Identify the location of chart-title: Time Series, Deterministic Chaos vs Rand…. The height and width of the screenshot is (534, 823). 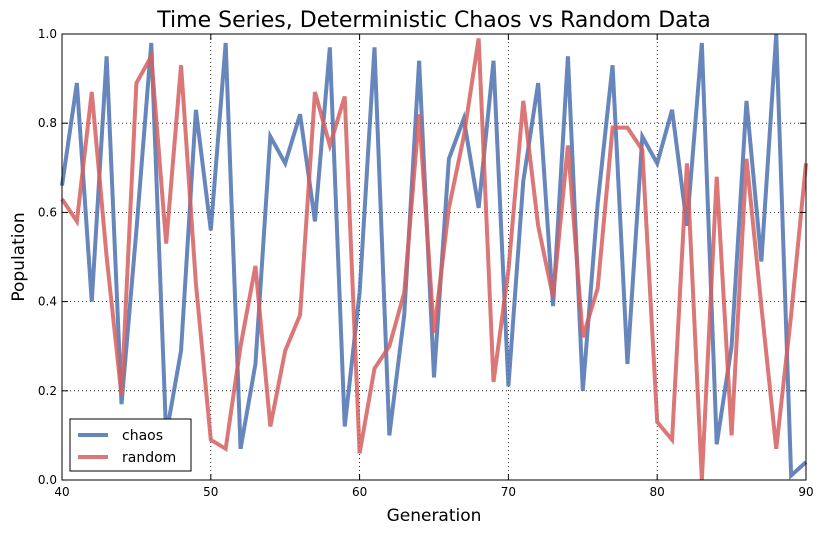
(433, 20).